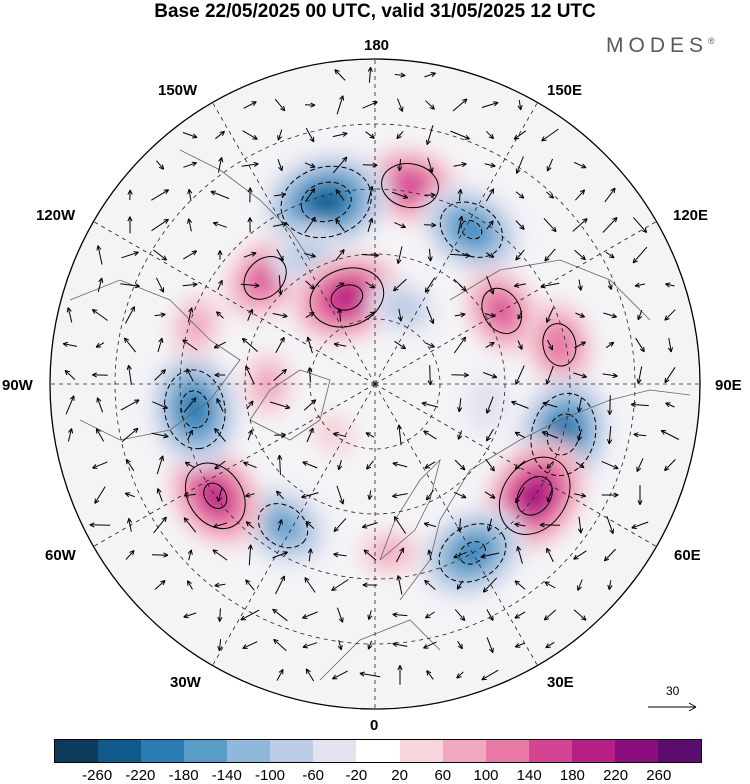  Describe the element at coordinates (60, 556) in the screenshot. I see `lon-label-60w: 60W` at that location.